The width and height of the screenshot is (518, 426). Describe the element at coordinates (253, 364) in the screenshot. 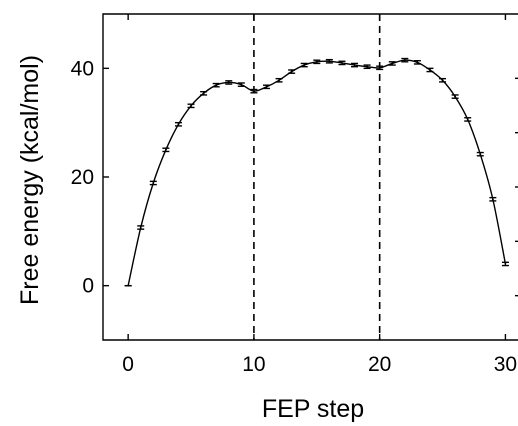

I see `x-tick-label: 10` at that location.